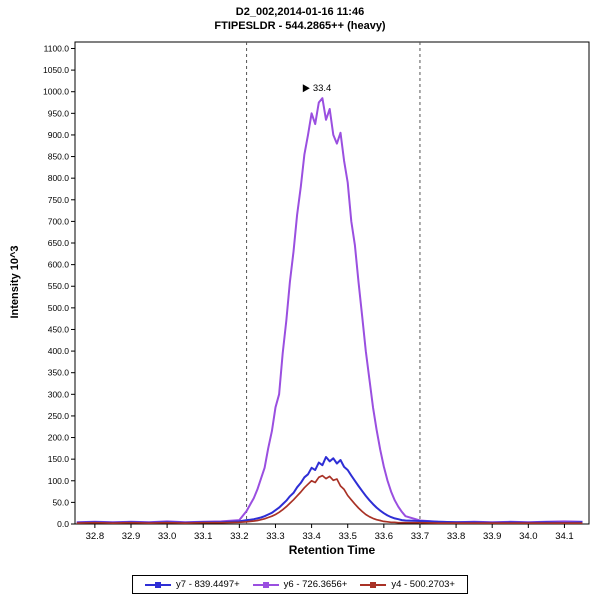 The width and height of the screenshot is (600, 600). I want to click on y-tick-label: 900.0, so click(59, 135).